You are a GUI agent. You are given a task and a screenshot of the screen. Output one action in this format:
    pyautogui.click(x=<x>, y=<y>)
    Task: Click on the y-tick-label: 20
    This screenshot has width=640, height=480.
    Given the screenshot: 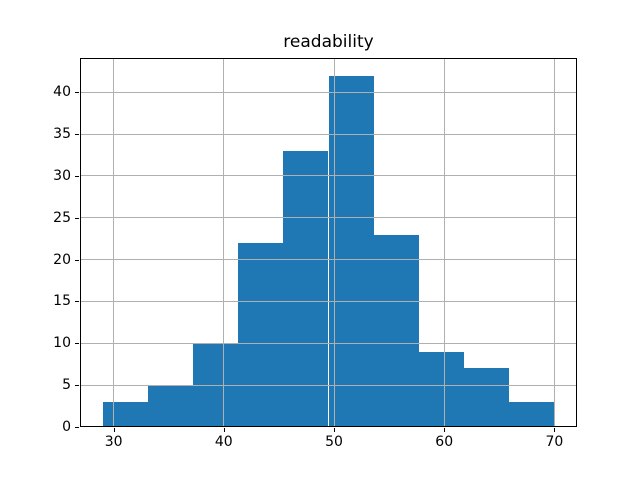 What is the action you would take?
    pyautogui.click(x=62, y=259)
    